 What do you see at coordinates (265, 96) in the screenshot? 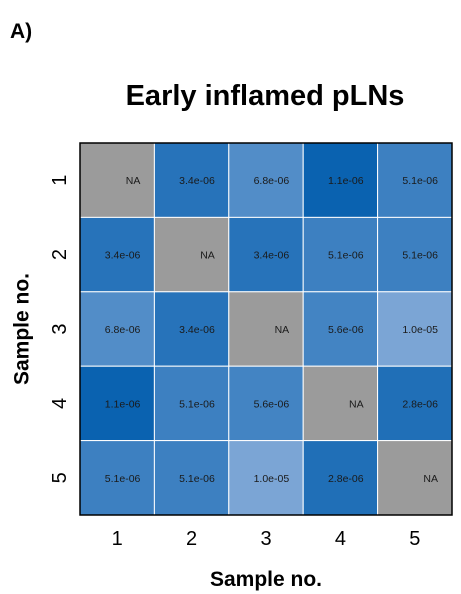
I see `chart-title: Early inflamed pLNs` at bounding box center [265, 96].